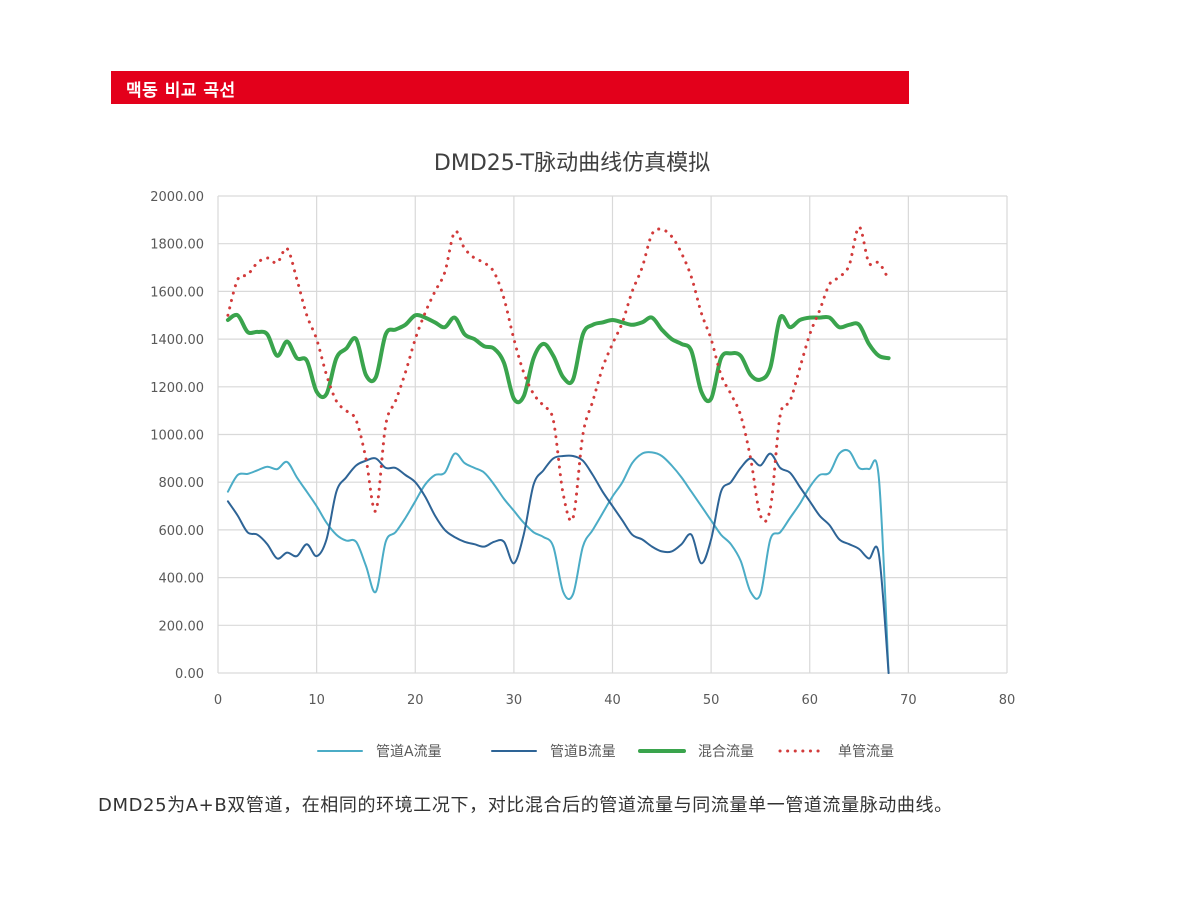 The image size is (1200, 900). I want to click on y-tick-label: 600.00, so click(182, 531).